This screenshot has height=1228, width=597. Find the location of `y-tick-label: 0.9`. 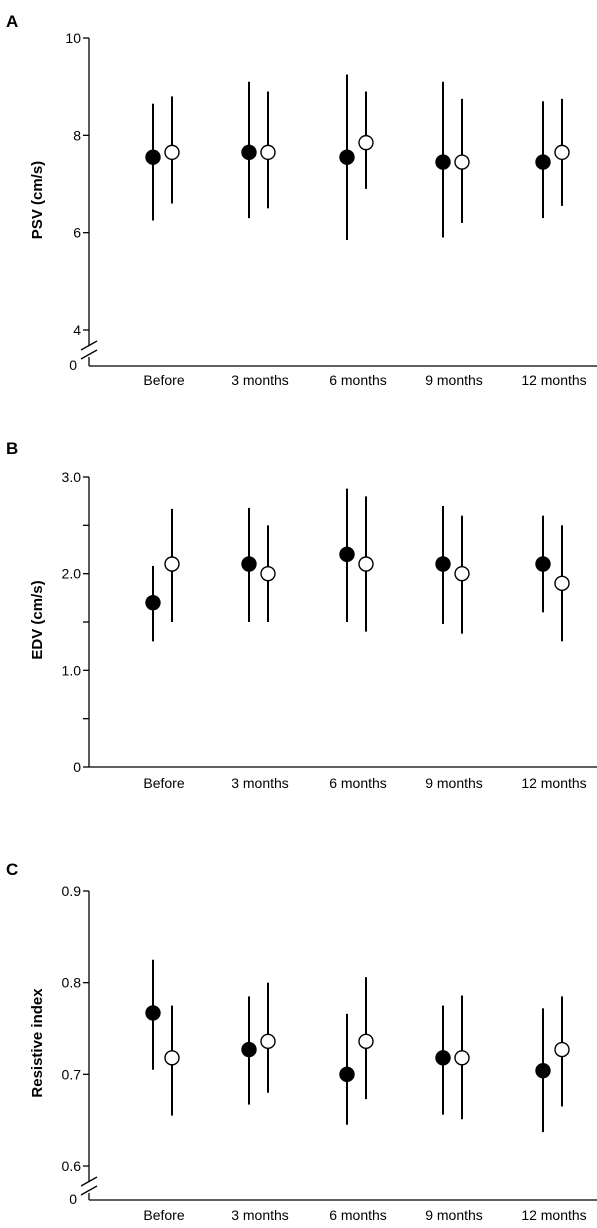

y-tick-label: 0.9 is located at coordinates (72, 891).